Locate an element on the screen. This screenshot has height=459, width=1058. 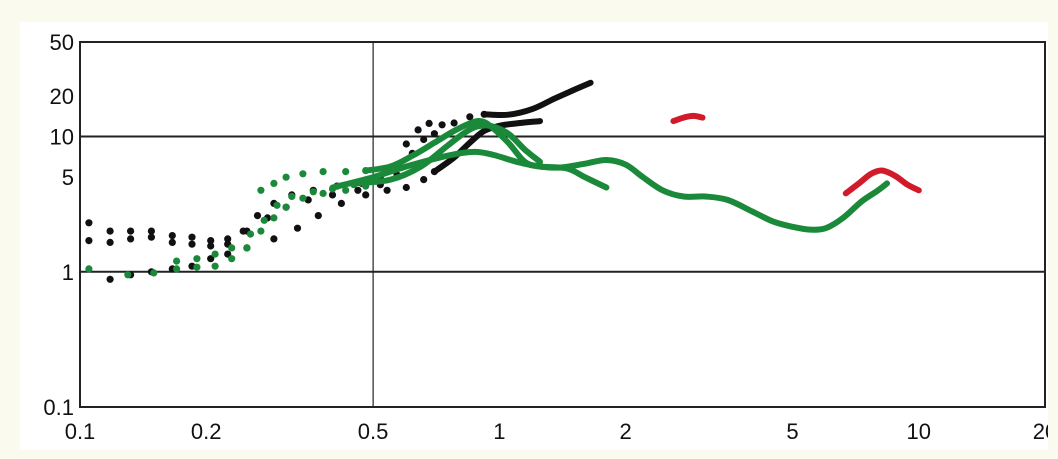
series-4-line is located at coordinates (537, 99).